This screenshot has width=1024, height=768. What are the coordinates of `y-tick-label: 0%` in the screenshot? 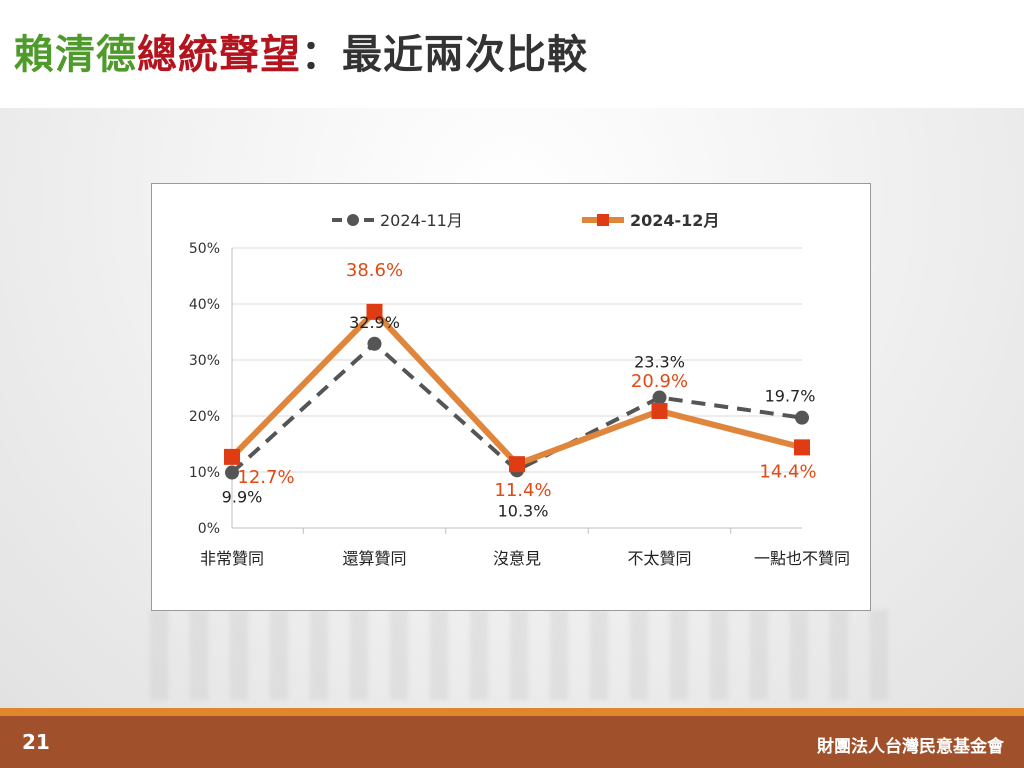 It's located at (209, 529).